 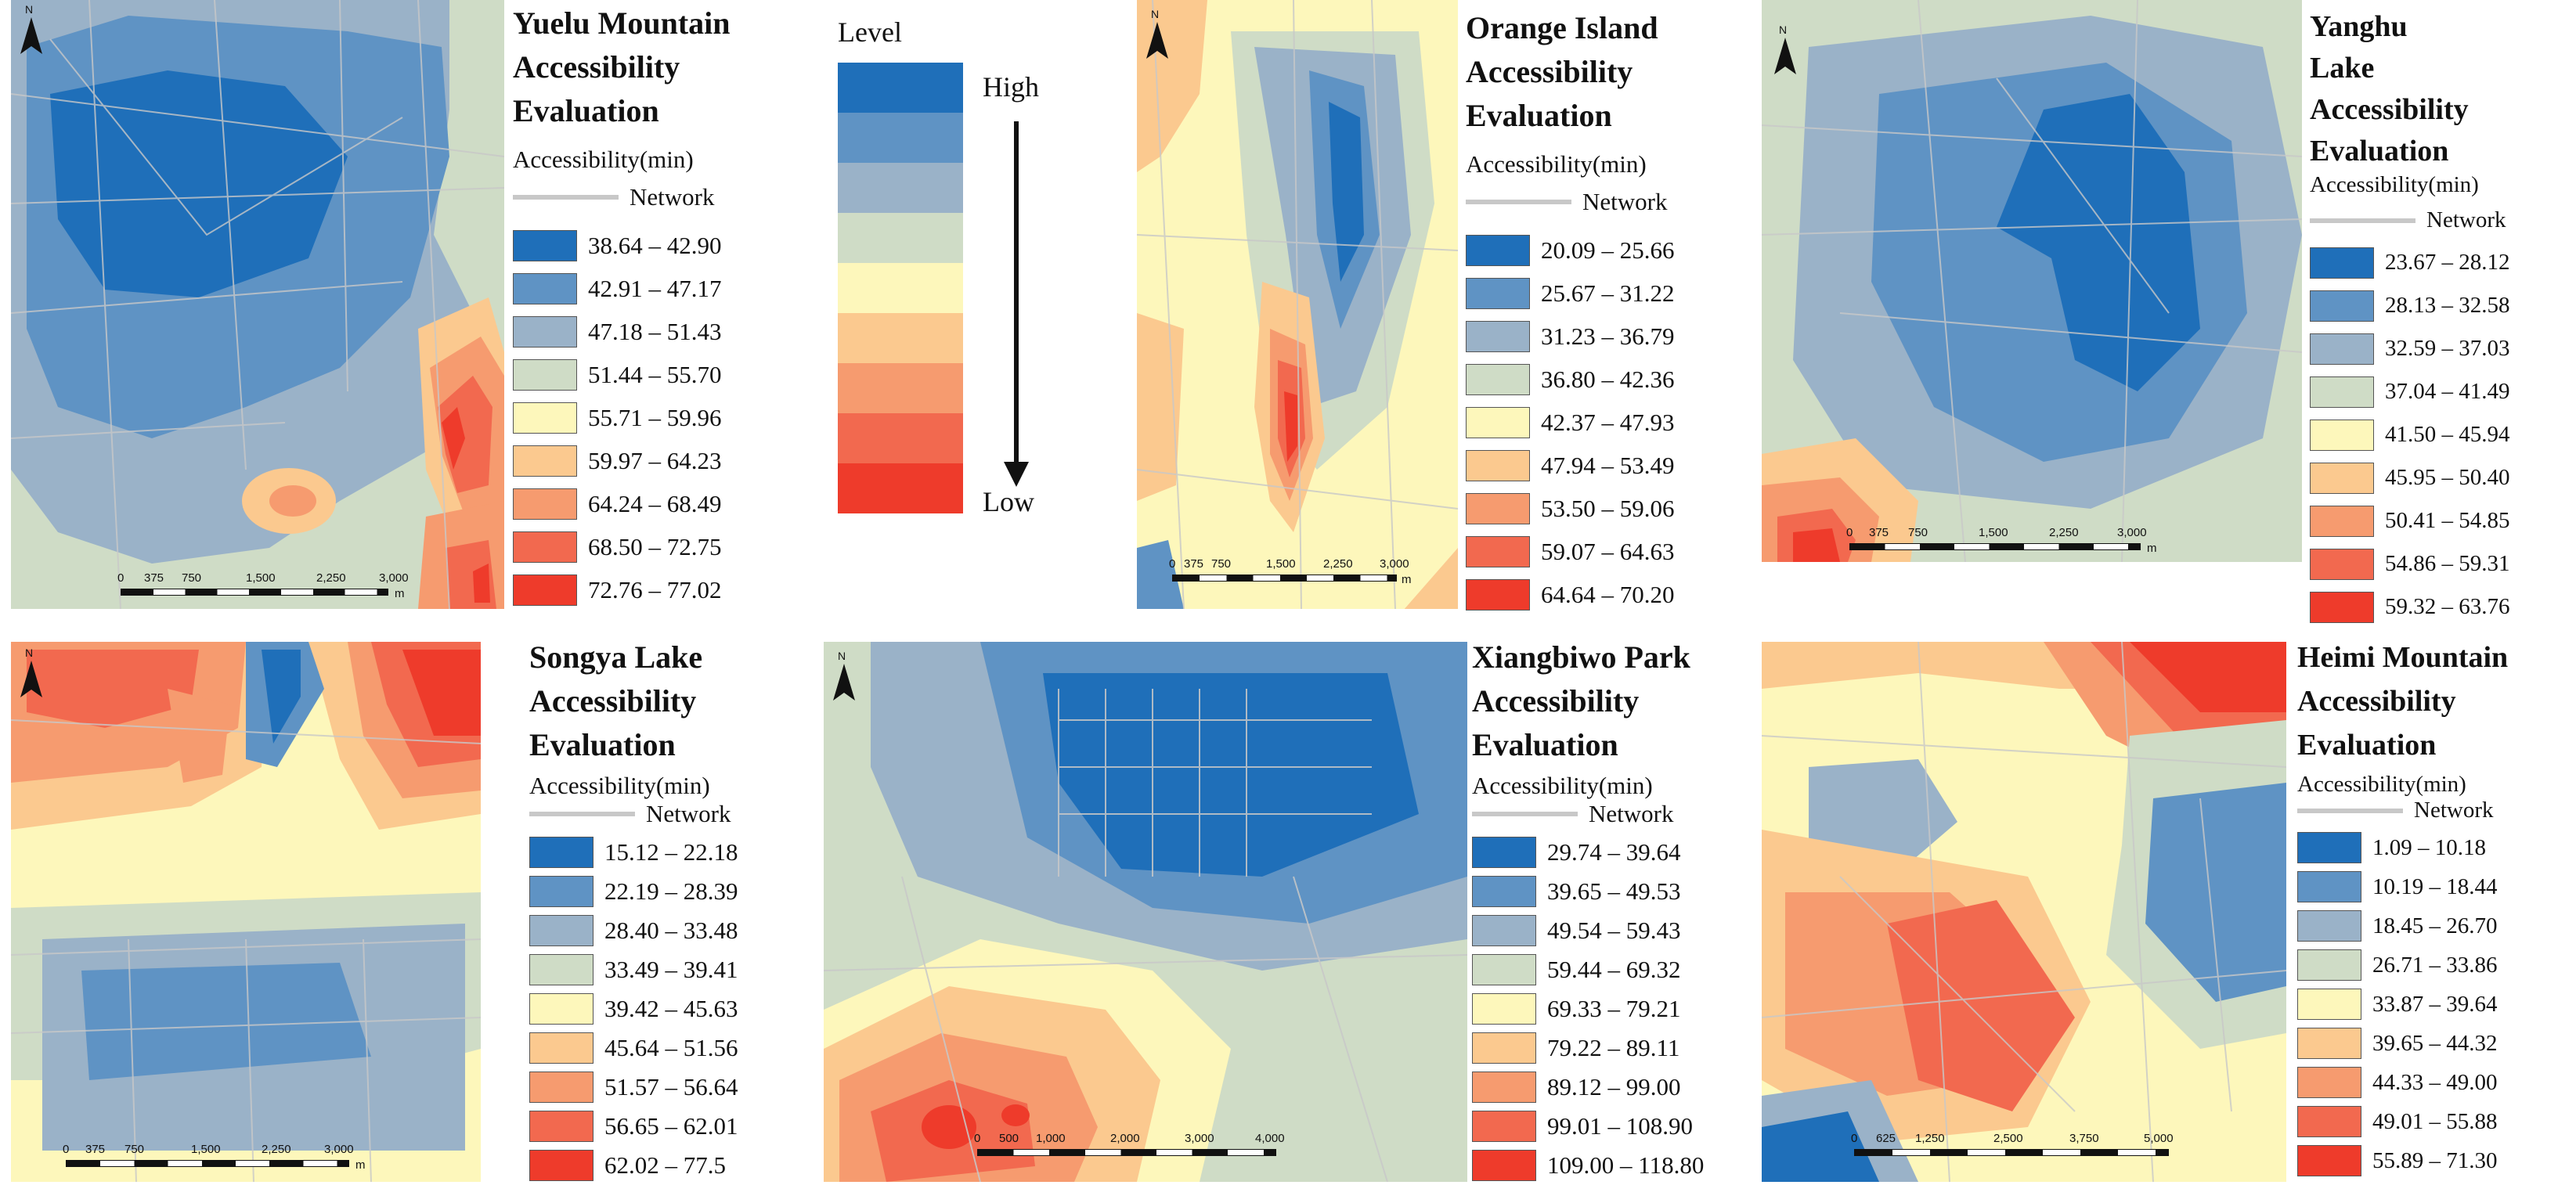 What do you see at coordinates (2008, 1138) in the screenshot?
I see `scale-tick: 2,500` at bounding box center [2008, 1138].